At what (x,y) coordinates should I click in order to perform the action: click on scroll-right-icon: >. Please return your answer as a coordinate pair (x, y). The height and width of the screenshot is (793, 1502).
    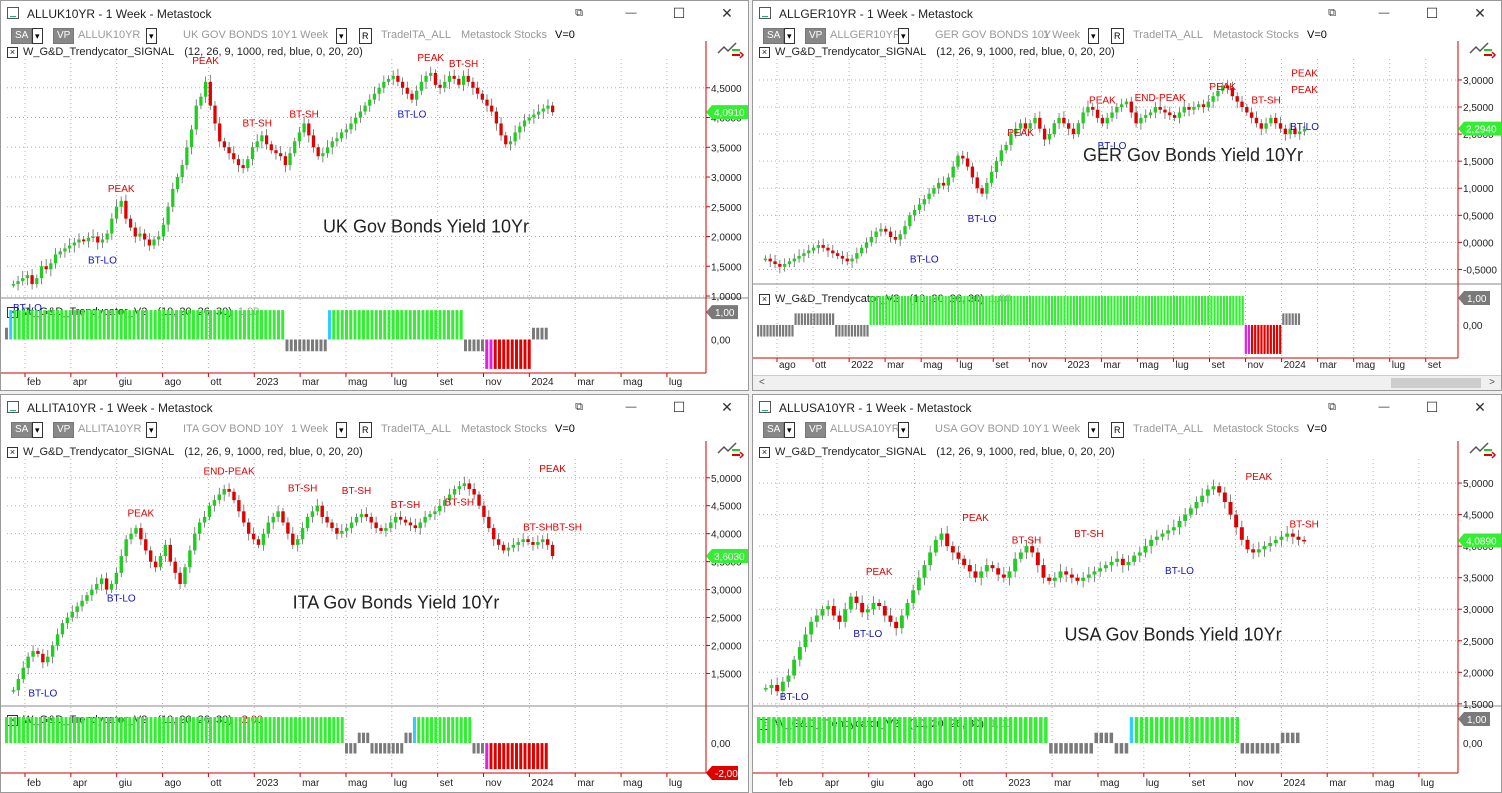
    Looking at the image, I should click on (1492, 382).